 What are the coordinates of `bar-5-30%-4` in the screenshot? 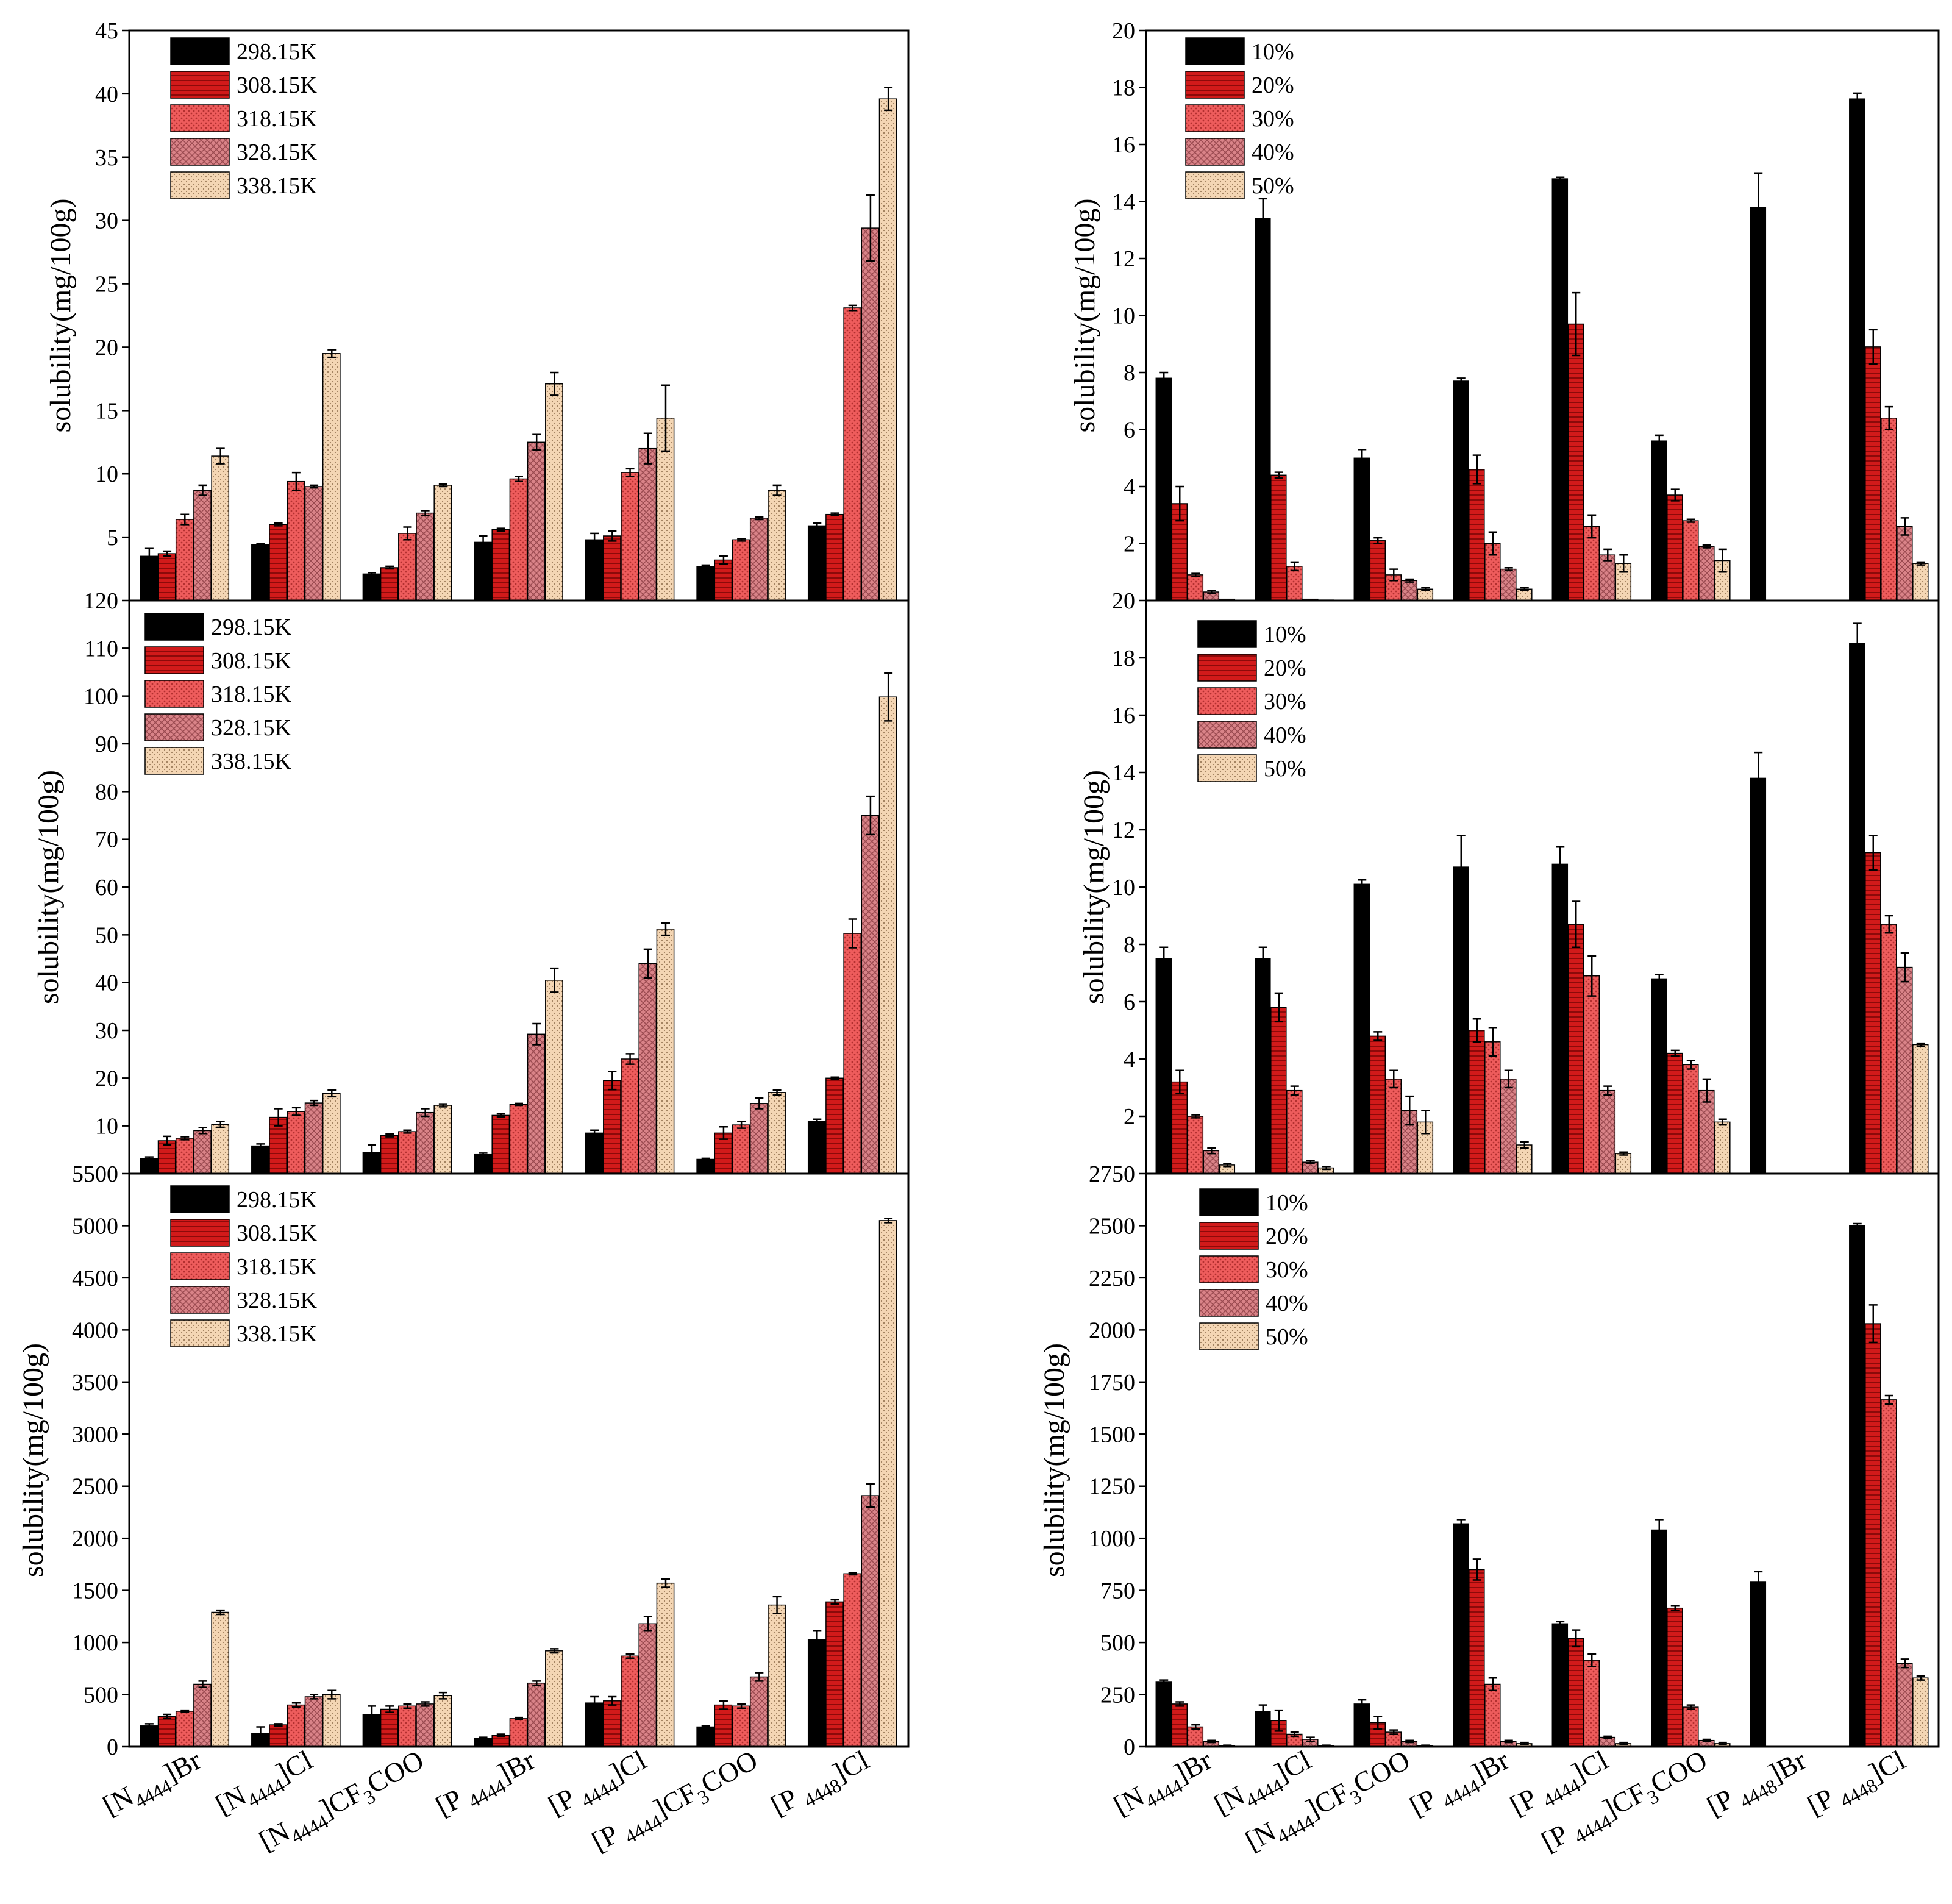 It's located at (1492, 1107).